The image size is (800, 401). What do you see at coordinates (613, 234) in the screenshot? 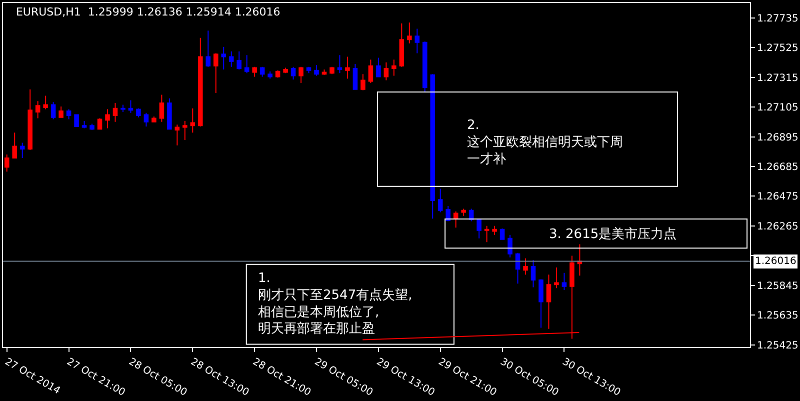
I see `annotation: 3. 2615是美市压力点` at bounding box center [613, 234].